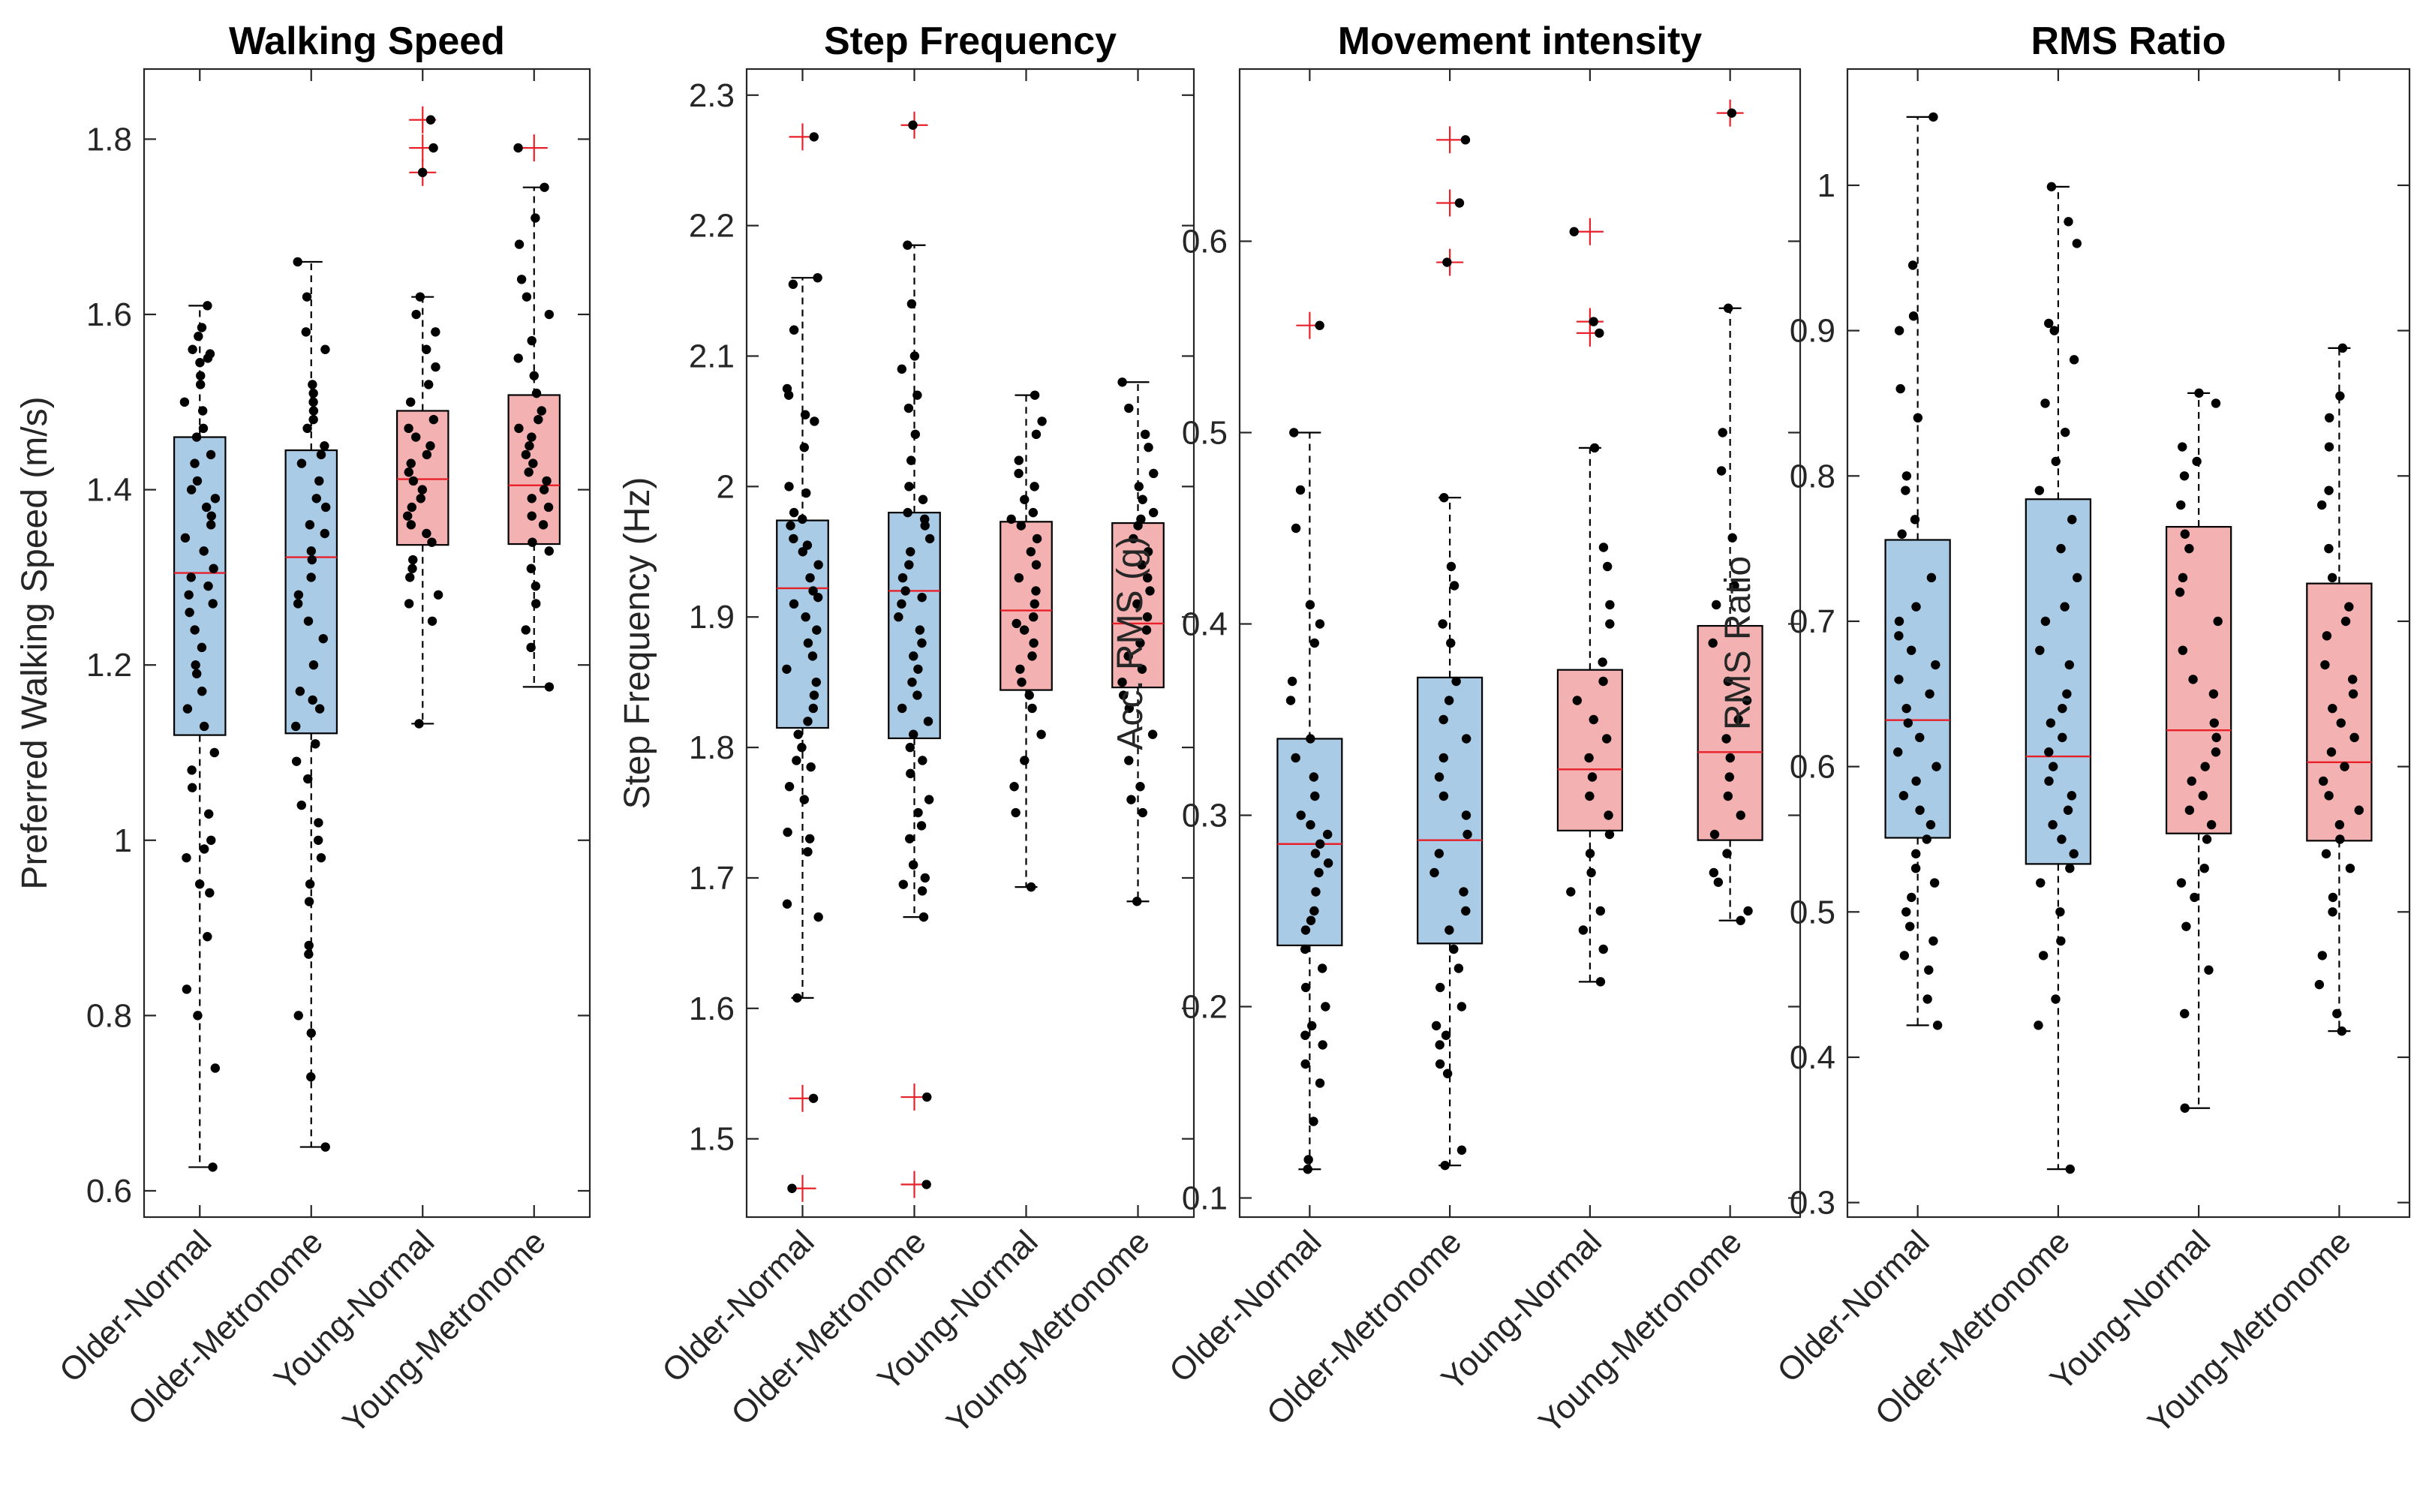 The image size is (2432, 1512). What do you see at coordinates (712, 878) in the screenshot?
I see `y-tick-label: 1.7` at bounding box center [712, 878].